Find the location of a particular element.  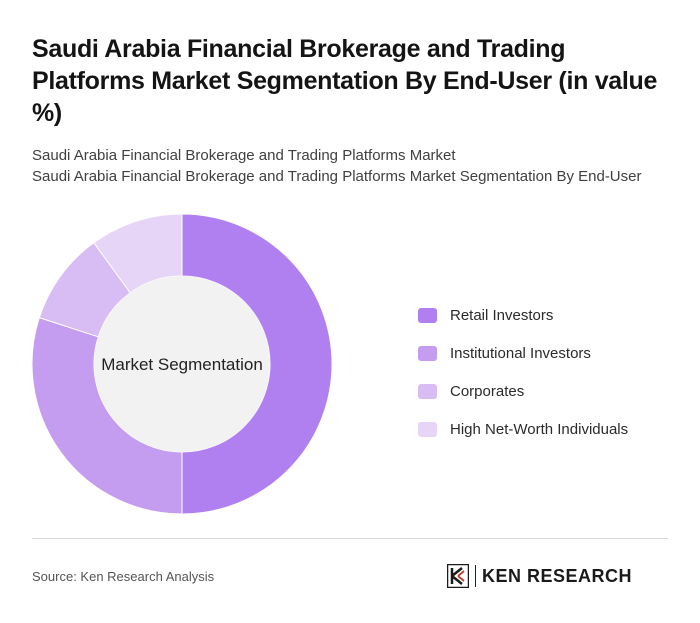

donut-center-label: Market Segmentation is located at coordinates (182, 364).